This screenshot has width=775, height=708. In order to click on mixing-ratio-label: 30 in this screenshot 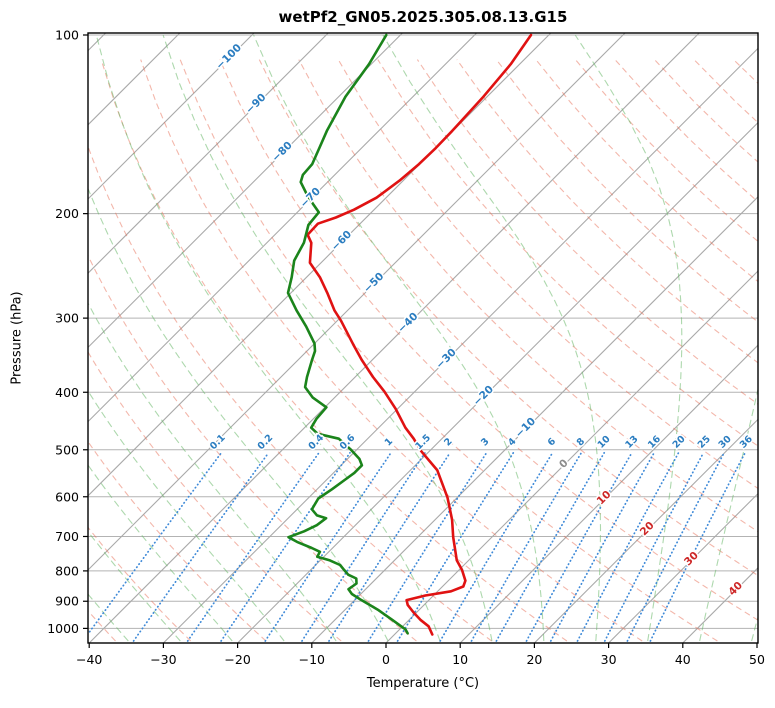, I will do `click(725, 441)`.